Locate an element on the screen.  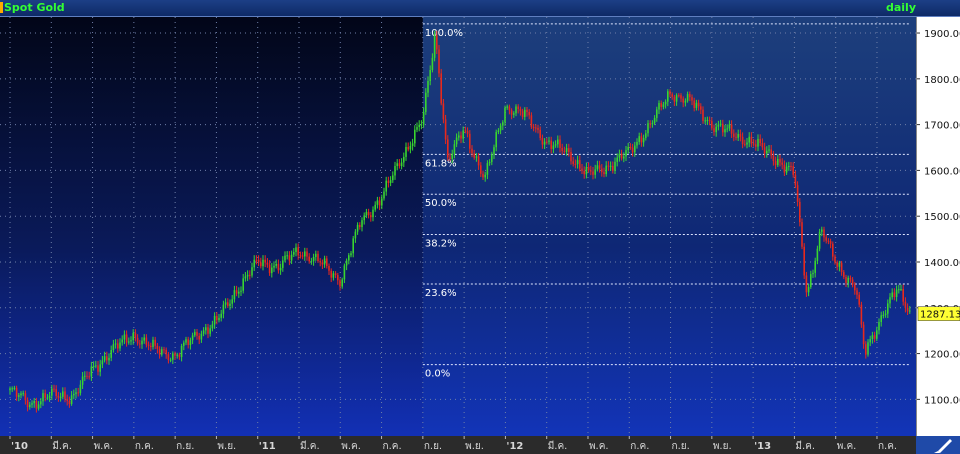
period-label: daily is located at coordinates (900, 7).